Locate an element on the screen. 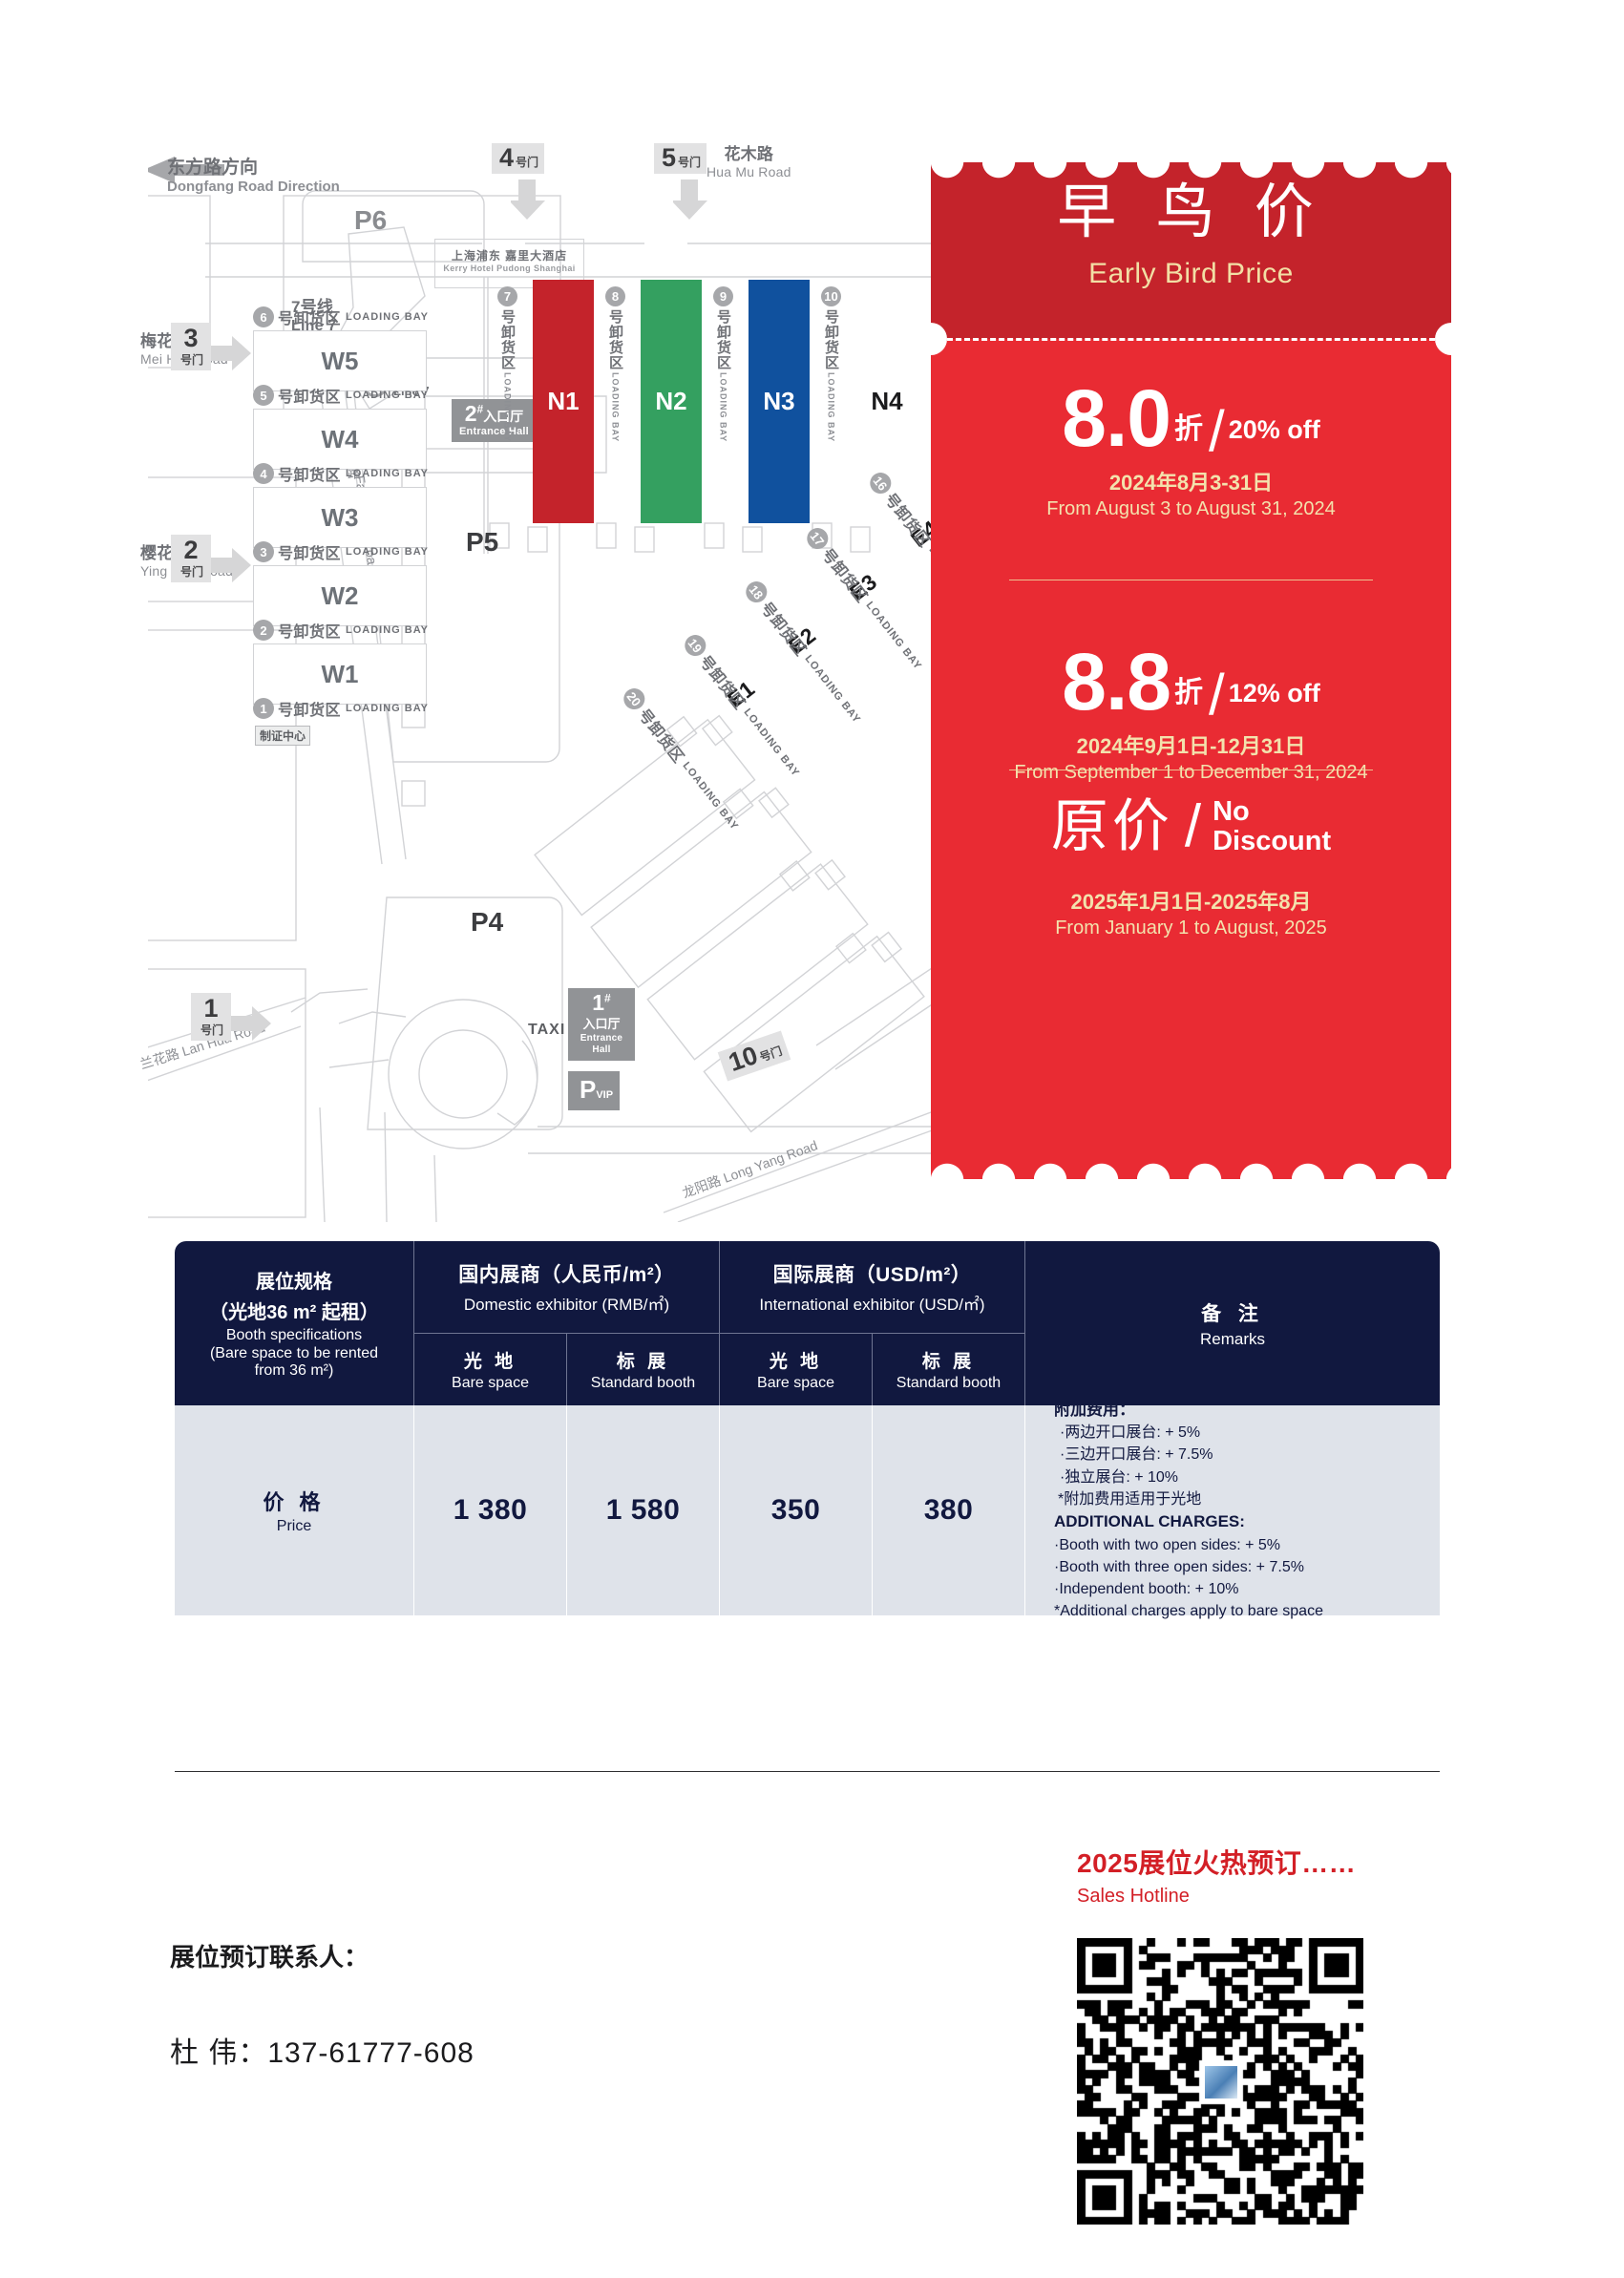  hall-w1: W1 is located at coordinates (340, 674).